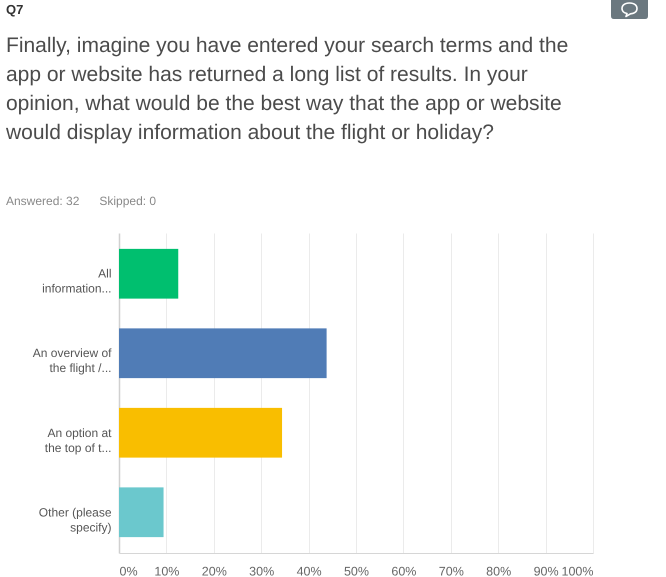 The width and height of the screenshot is (666, 577). Describe the element at coordinates (129, 570) in the screenshot. I see `x-tick-label: 0%` at that location.